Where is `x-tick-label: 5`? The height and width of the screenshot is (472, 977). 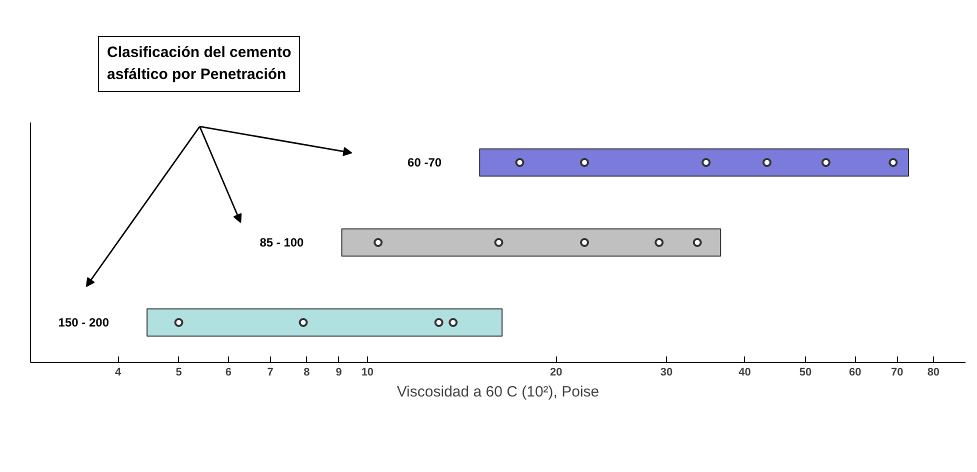 x-tick-label: 5 is located at coordinates (179, 372).